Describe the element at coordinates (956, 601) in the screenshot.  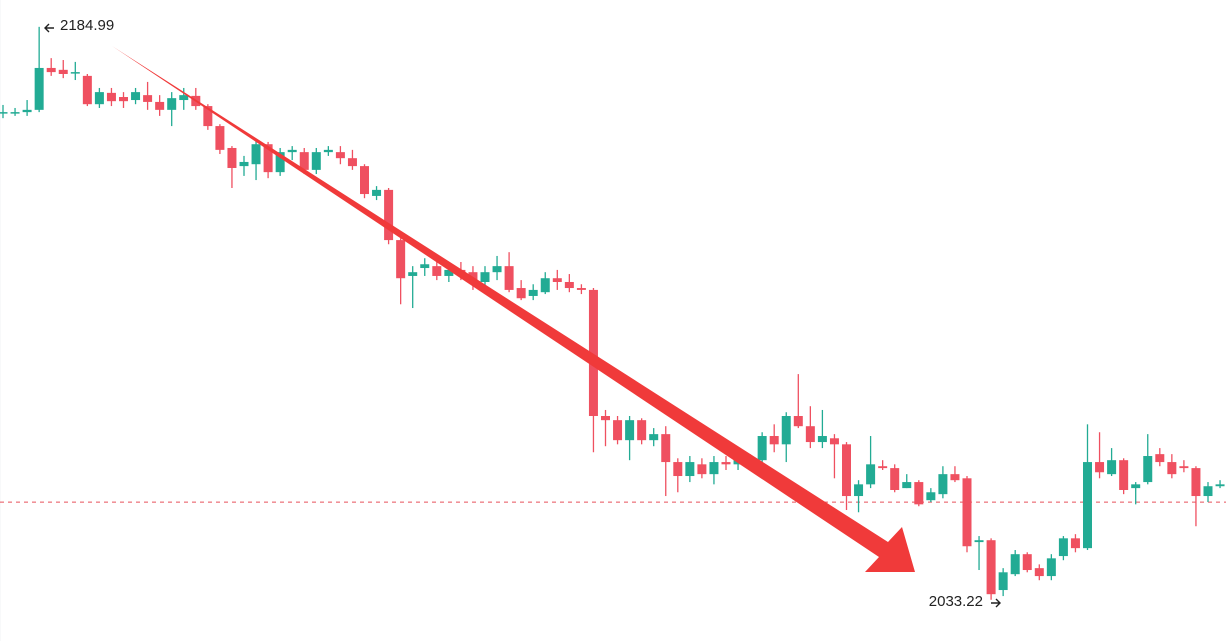
I see `low-label: 2033.22` at that location.